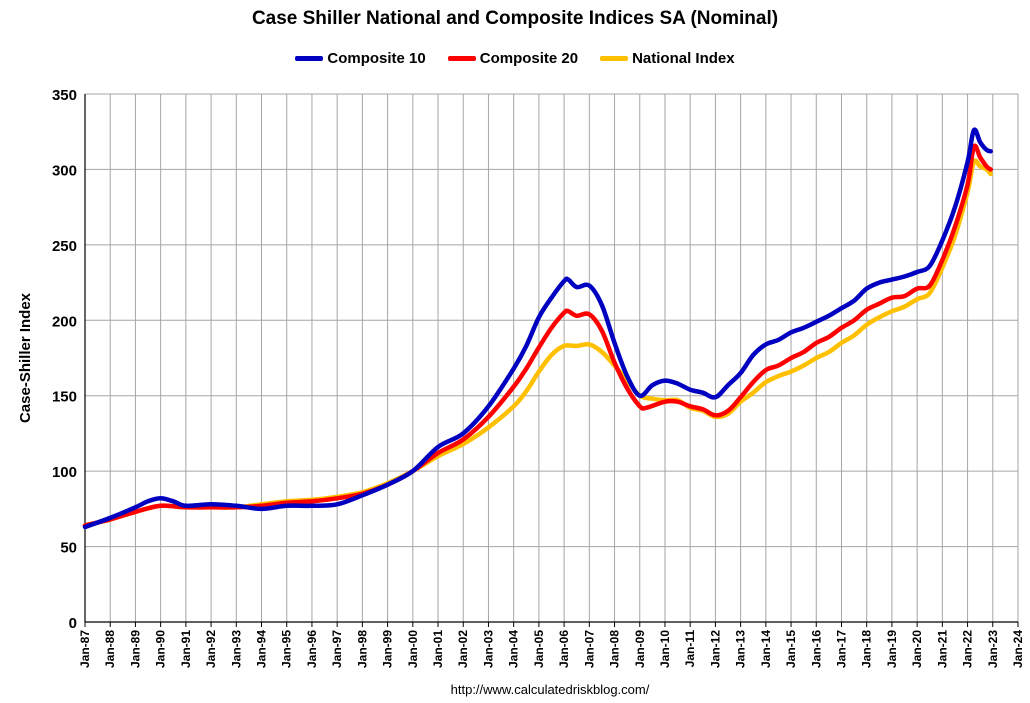  What do you see at coordinates (564, 649) in the screenshot?
I see `x-tick-label: Jan-06` at bounding box center [564, 649].